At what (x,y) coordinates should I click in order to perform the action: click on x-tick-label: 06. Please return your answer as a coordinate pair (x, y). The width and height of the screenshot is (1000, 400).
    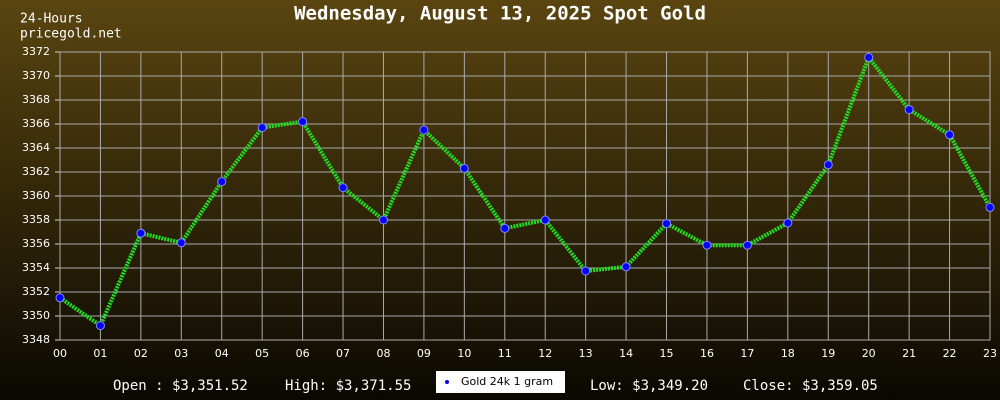
    Looking at the image, I should click on (303, 353).